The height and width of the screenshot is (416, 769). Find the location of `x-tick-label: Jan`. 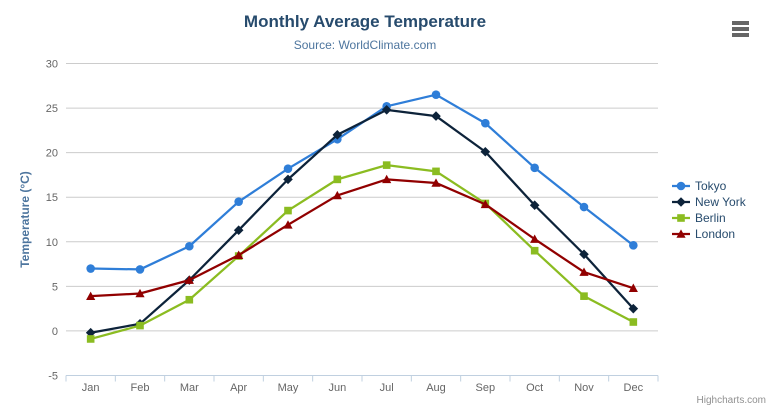

x-tick-label: Jan is located at coordinates (91, 388).